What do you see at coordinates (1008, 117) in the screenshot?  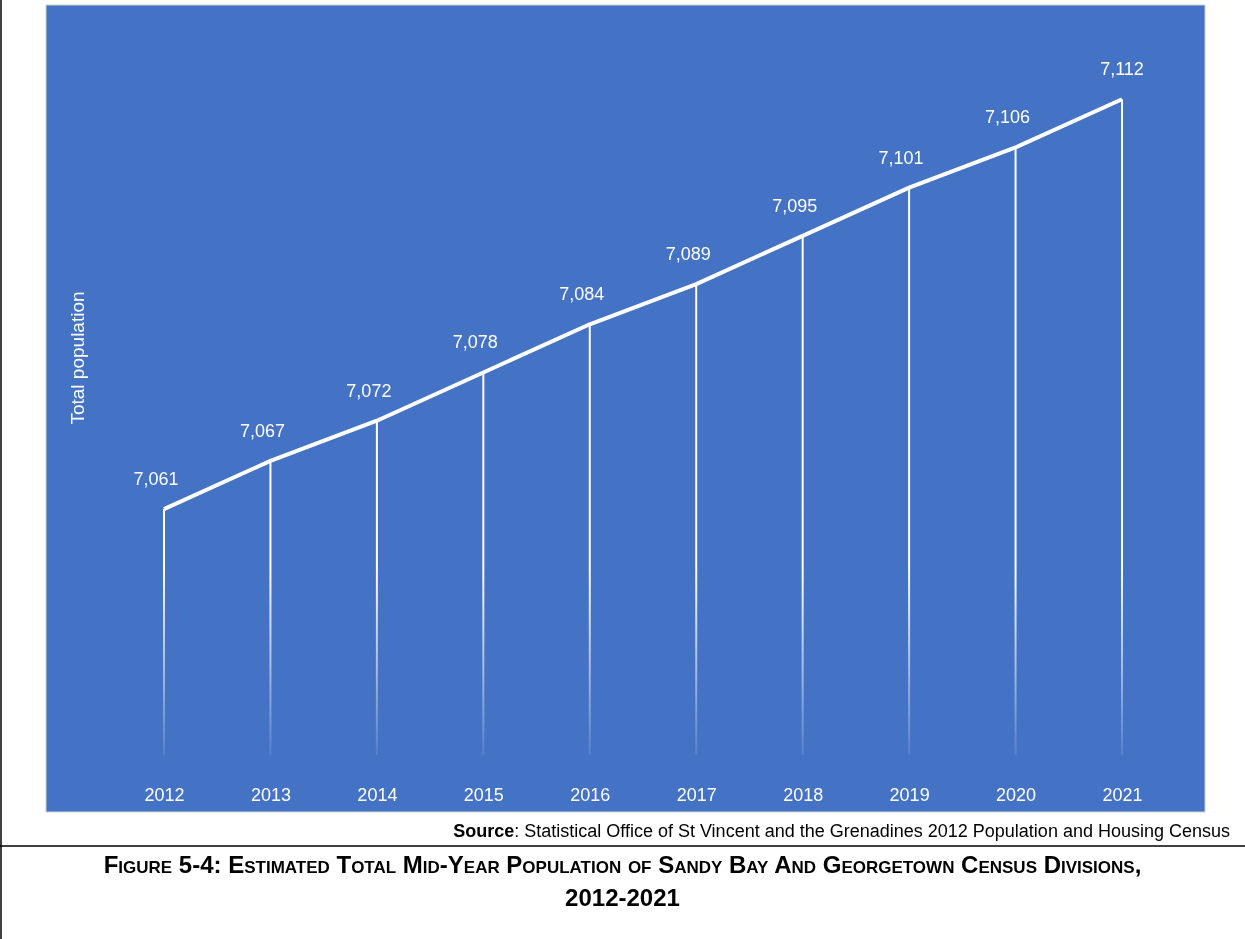 I see `data-label: 7,106` at bounding box center [1008, 117].